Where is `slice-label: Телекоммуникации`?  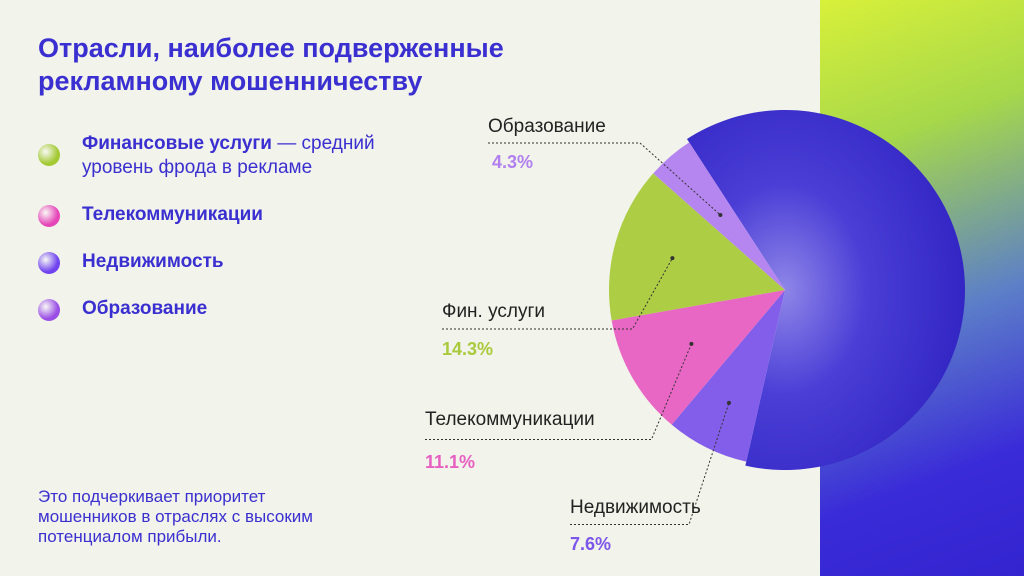
slice-label: Телекоммуникации is located at coordinates (510, 419).